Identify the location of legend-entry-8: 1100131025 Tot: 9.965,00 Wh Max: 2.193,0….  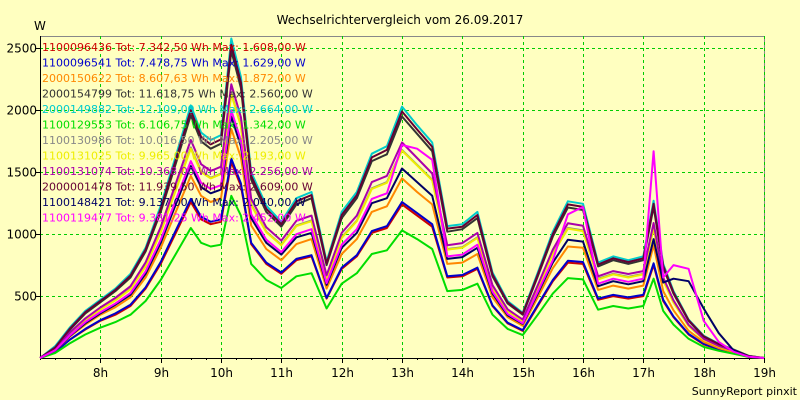
(174, 156).